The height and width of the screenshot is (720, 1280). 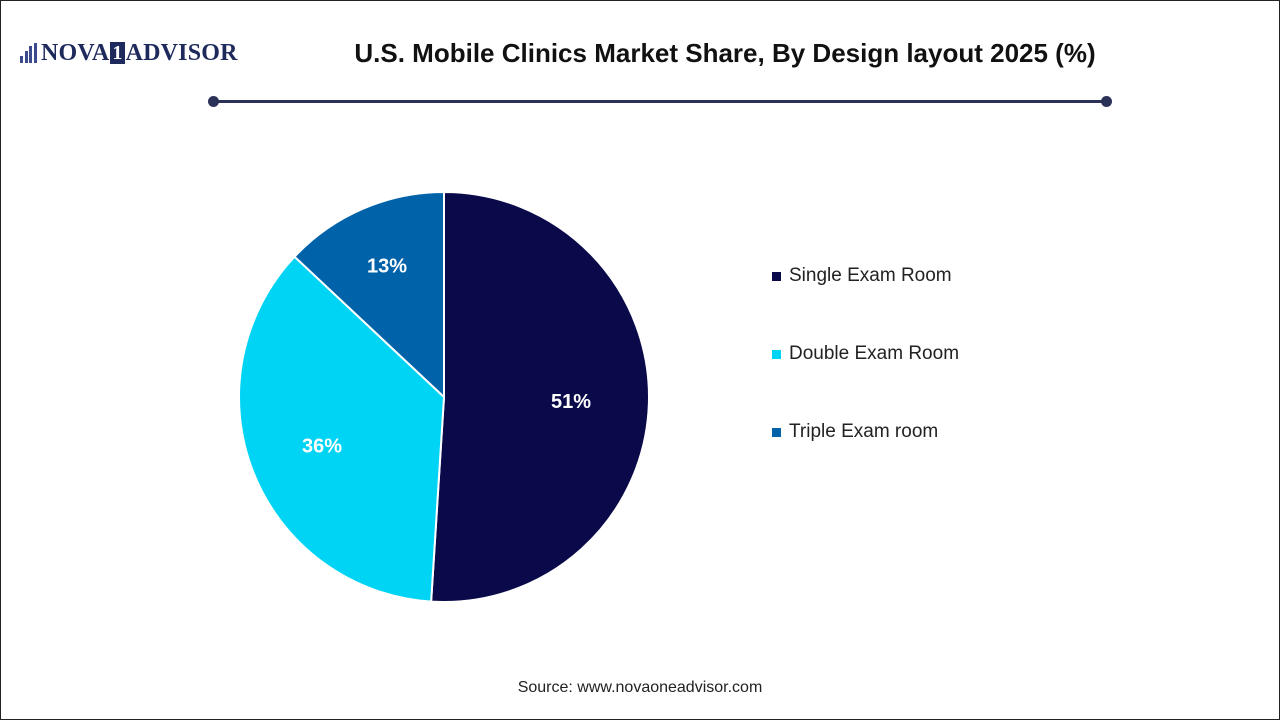 What do you see at coordinates (181, 52) in the screenshot?
I see `logo-text-advisor: ADVISOR` at bounding box center [181, 52].